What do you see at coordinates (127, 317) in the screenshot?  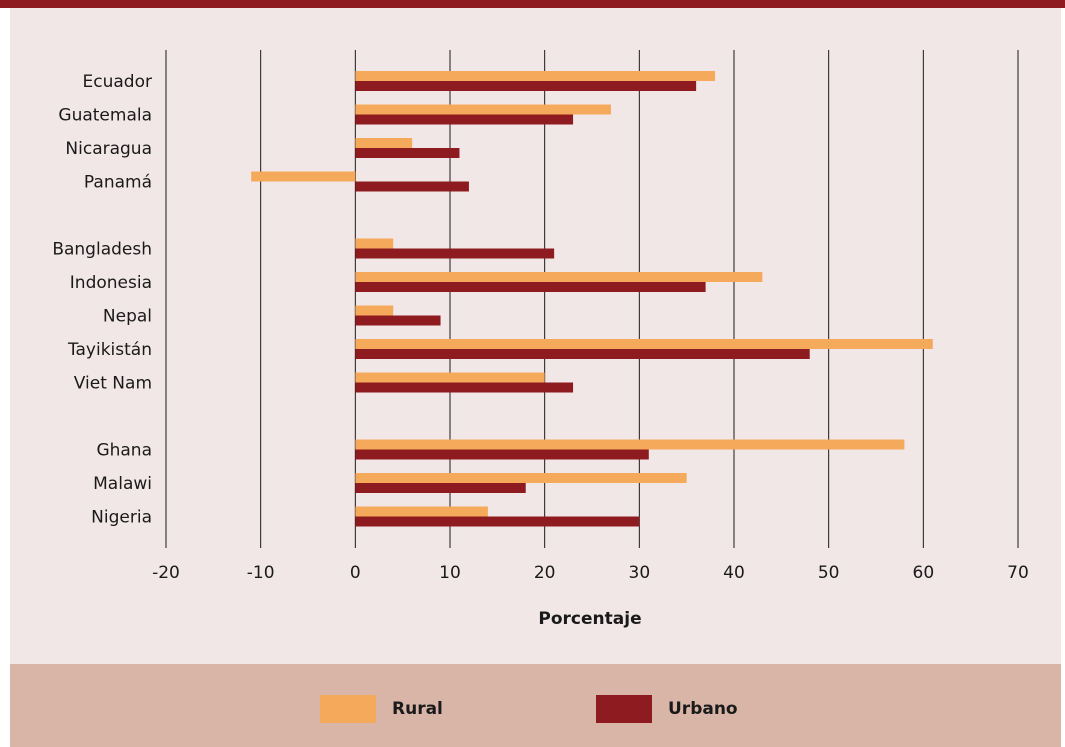 I see `category-label: Nepal` at bounding box center [127, 317].